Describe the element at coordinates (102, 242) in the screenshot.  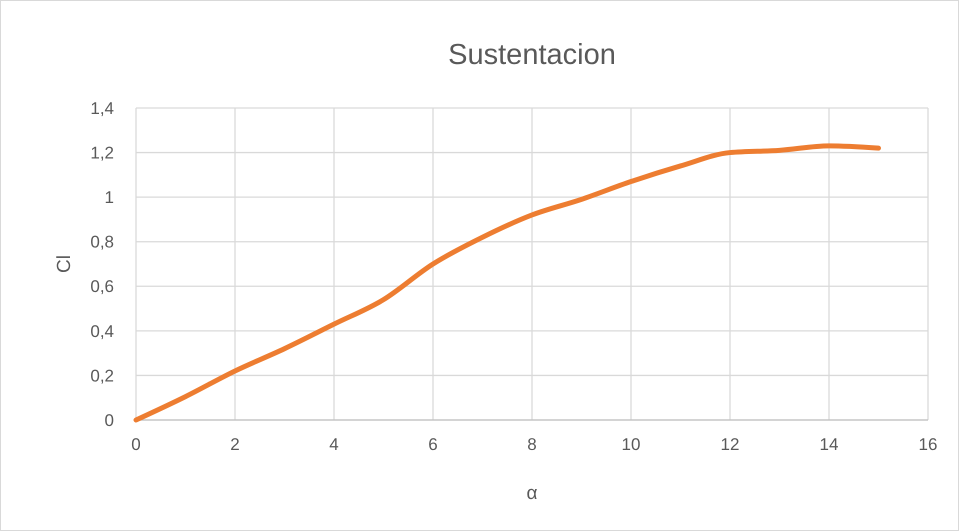
I see `y-tick-label: 0,8` at that location.